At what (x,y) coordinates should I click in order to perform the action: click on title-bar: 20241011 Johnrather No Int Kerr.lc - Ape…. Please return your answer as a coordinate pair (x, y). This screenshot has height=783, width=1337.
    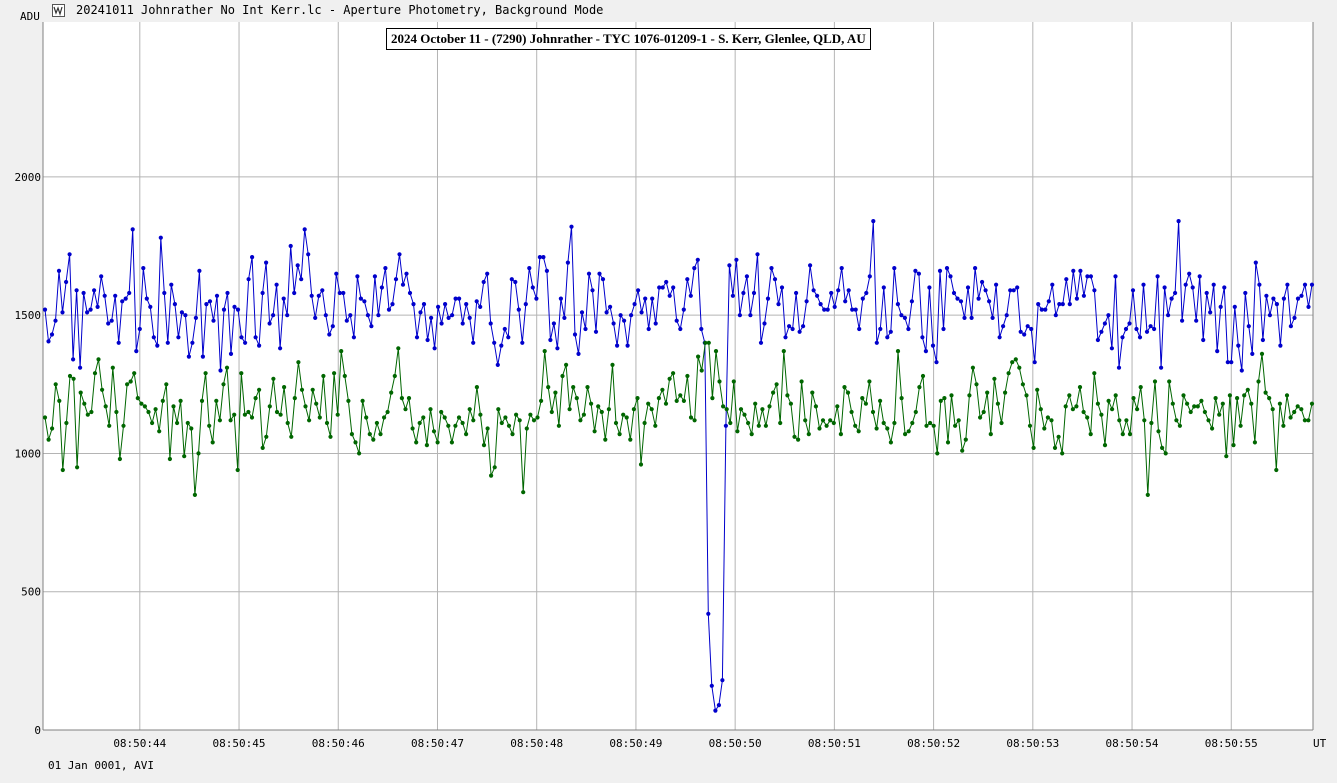
    Looking at the image, I should click on (668, 11).